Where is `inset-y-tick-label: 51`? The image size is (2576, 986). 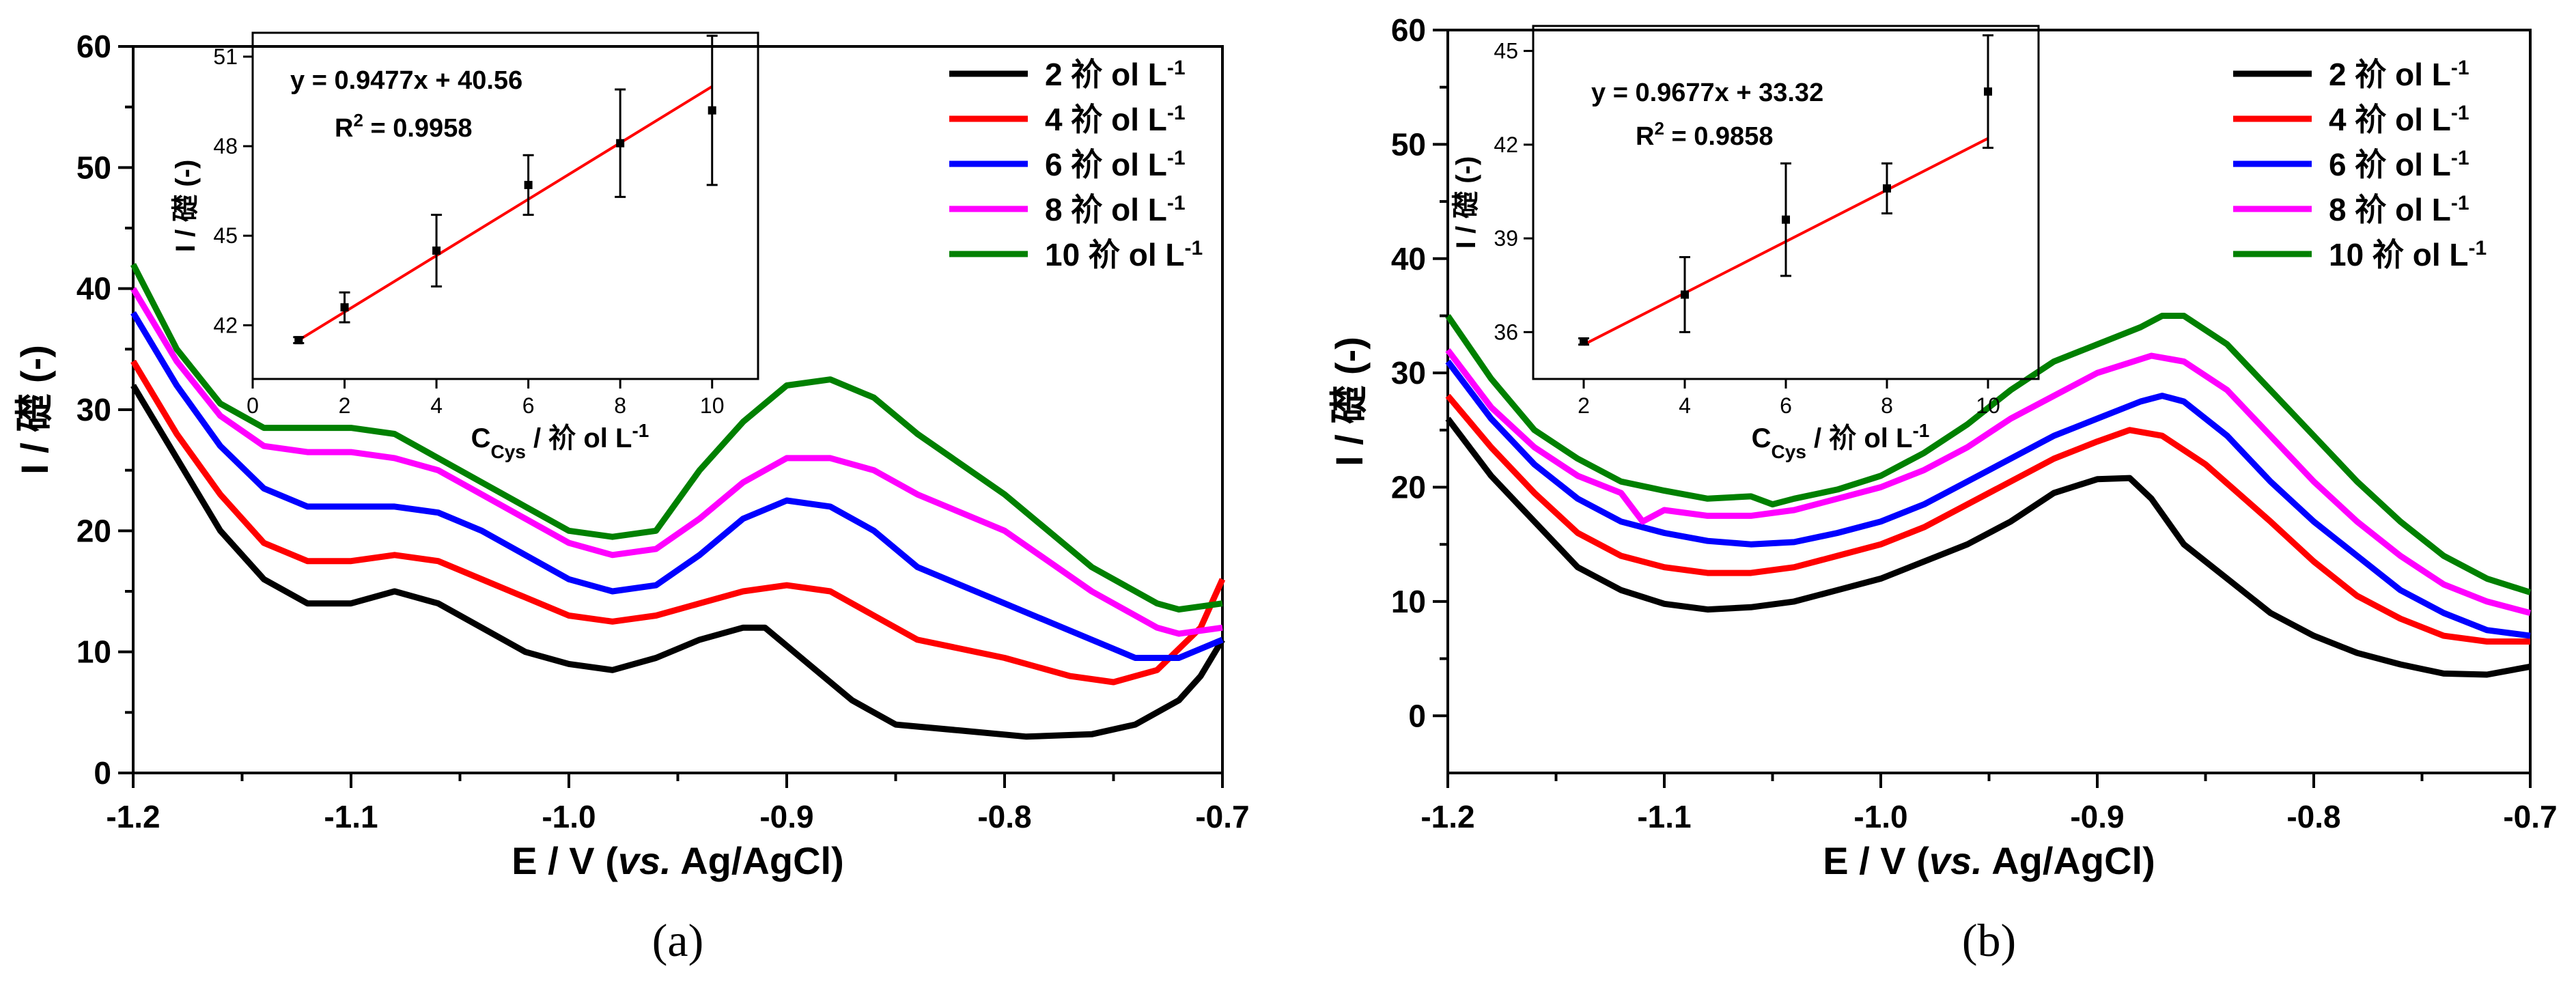
inset-y-tick-label: 51 is located at coordinates (225, 56).